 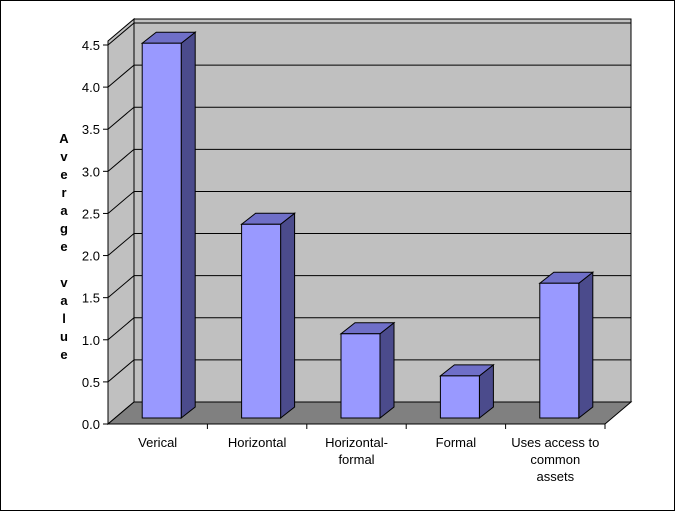 What do you see at coordinates (356, 459) in the screenshot?
I see `x-tick-label: formal` at bounding box center [356, 459].